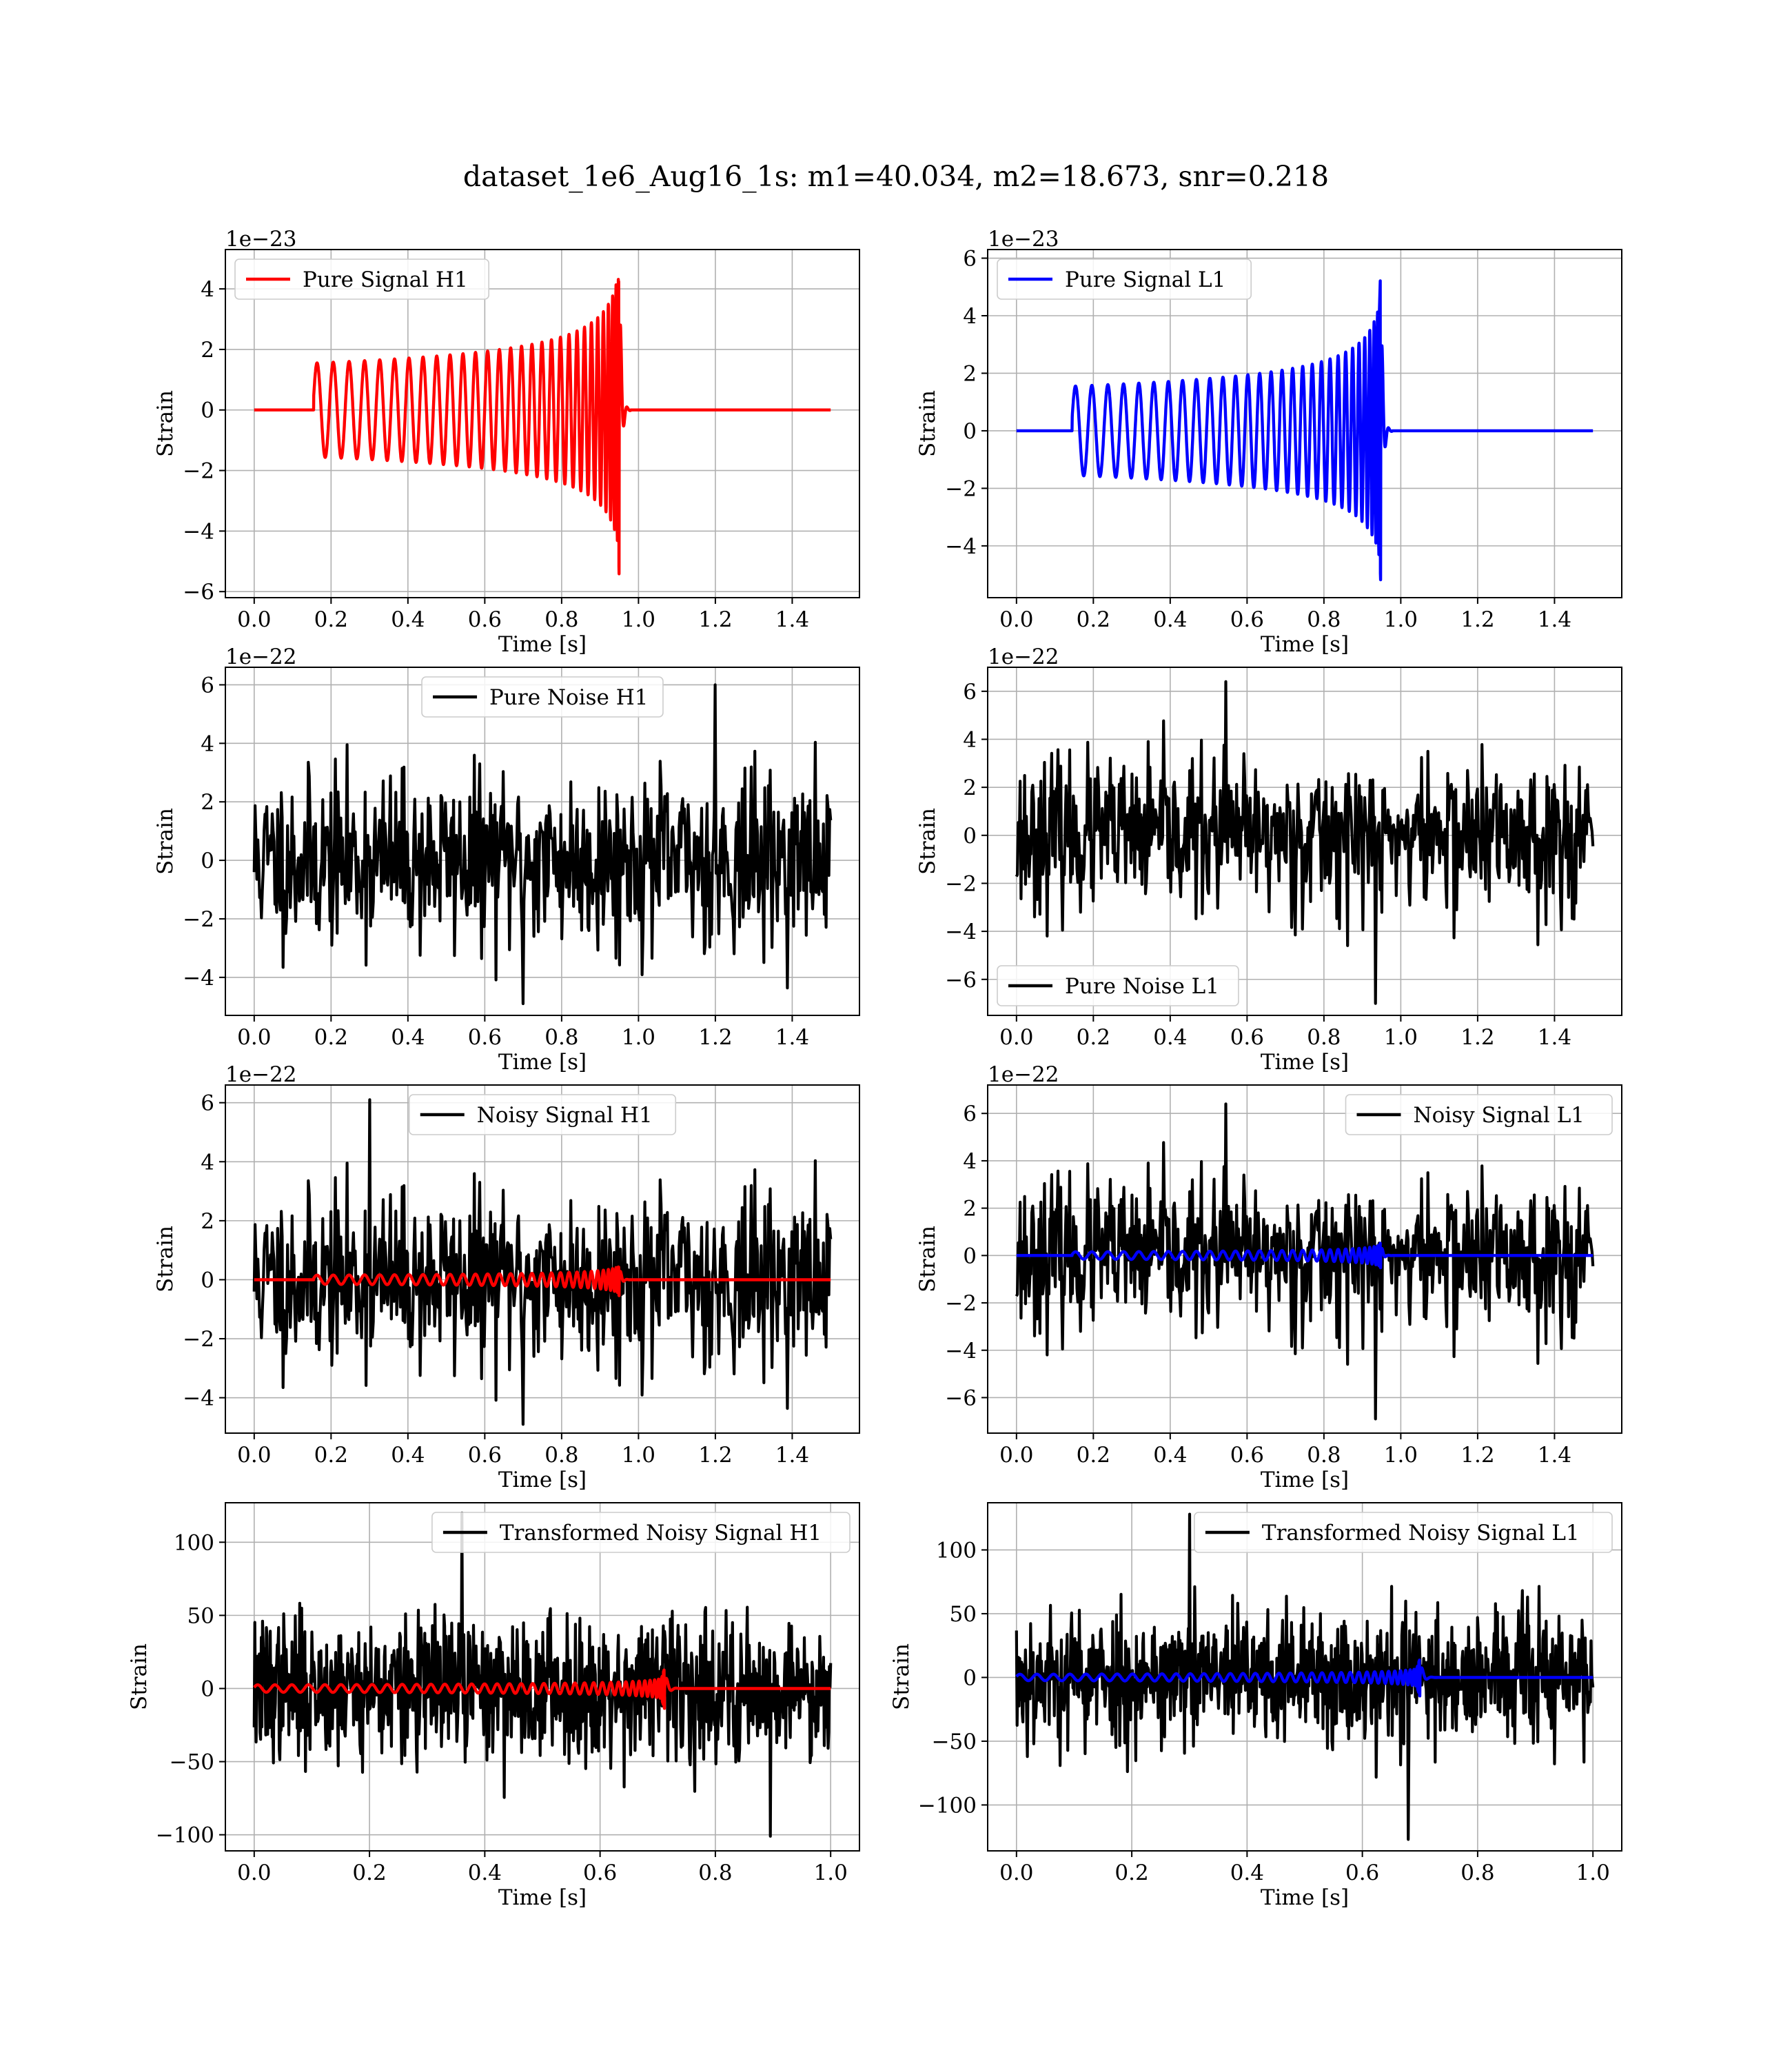 The width and height of the screenshot is (1792, 2068). What do you see at coordinates (542, 1480) in the screenshot?
I see `x-axis-label: Time [s]` at bounding box center [542, 1480].